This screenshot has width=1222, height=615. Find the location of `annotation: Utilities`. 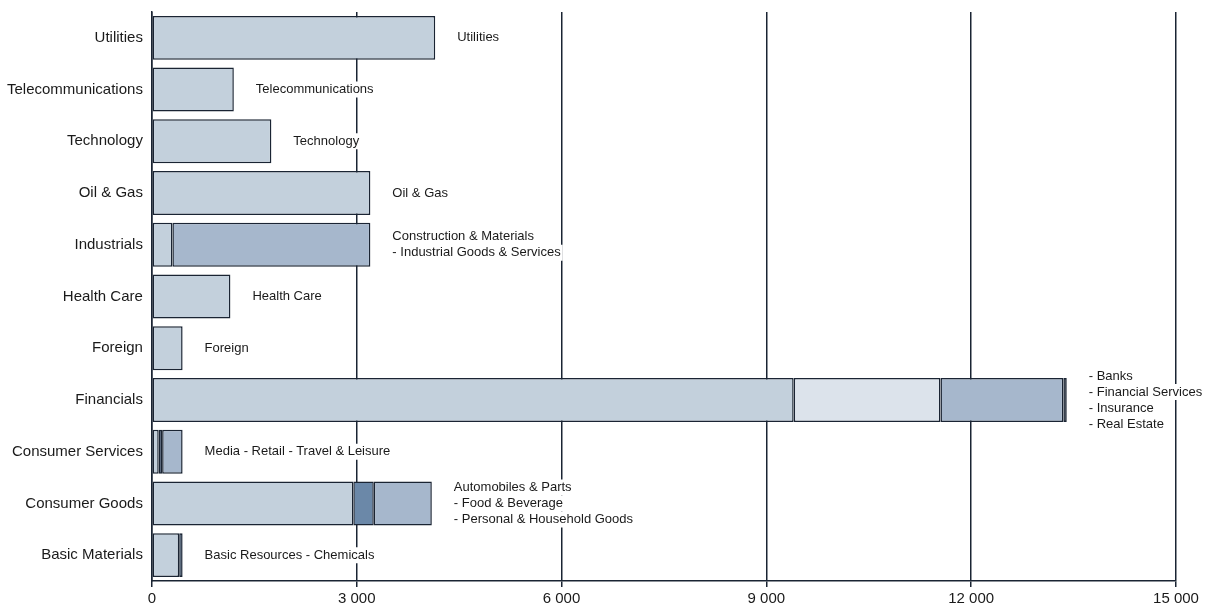

annotation: Utilities is located at coordinates (478, 37).